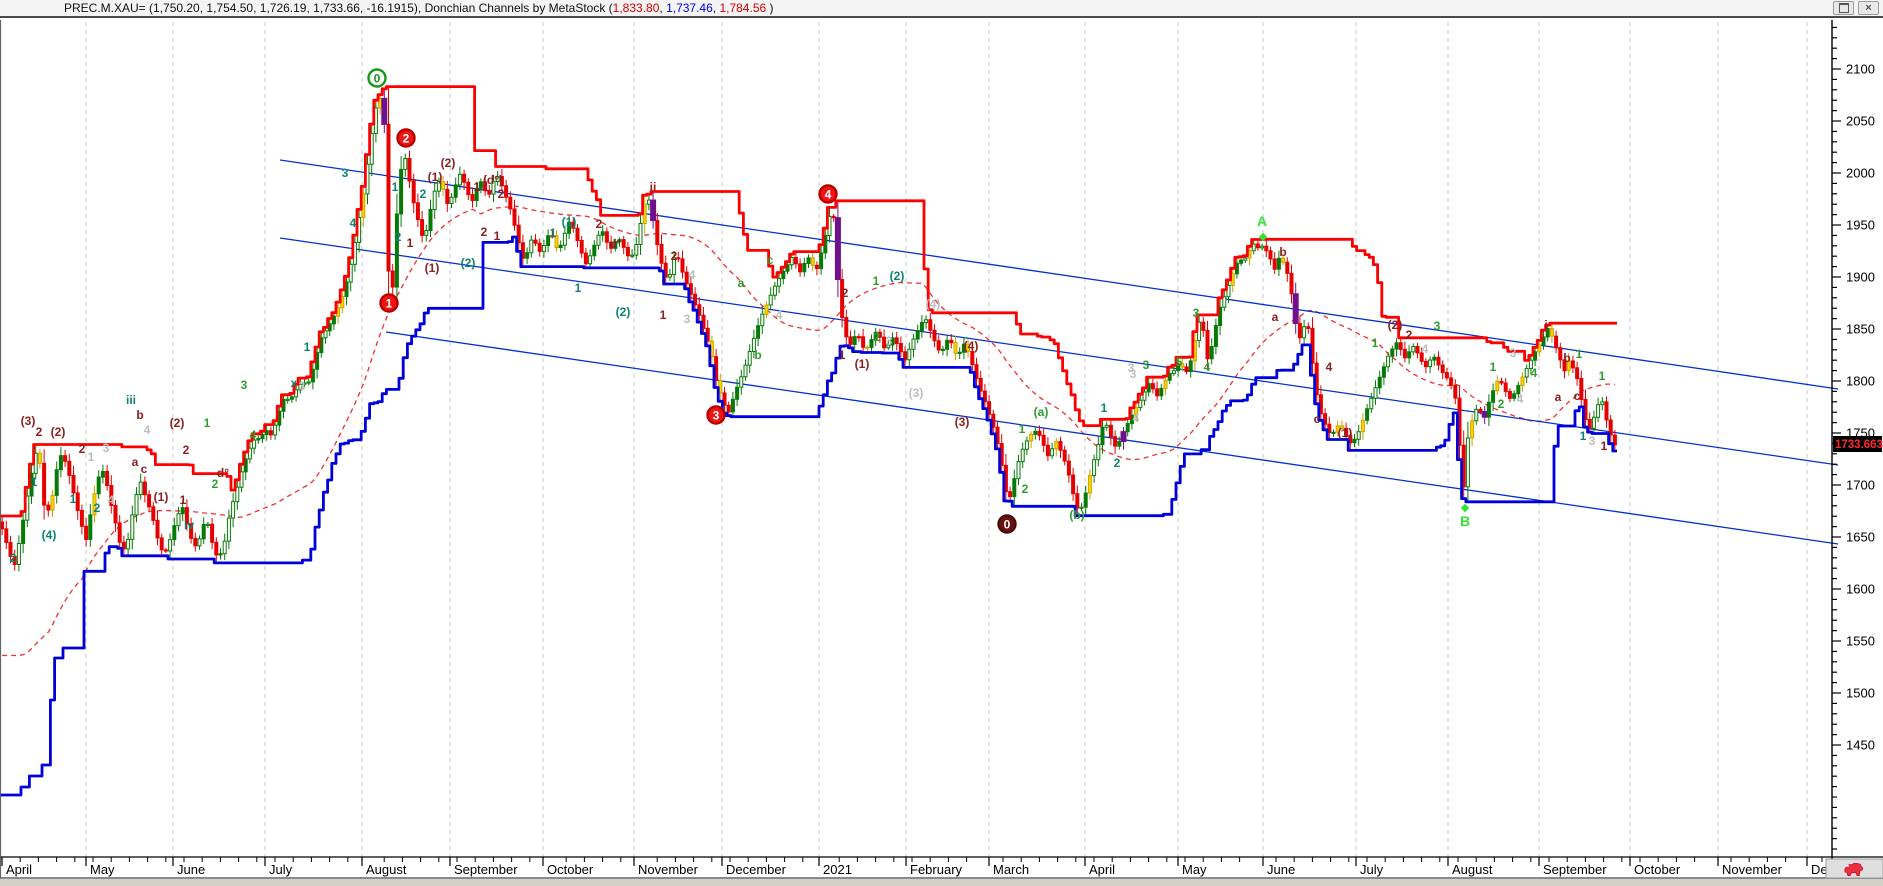  I want to click on close-button: ×, so click(1868, 8).